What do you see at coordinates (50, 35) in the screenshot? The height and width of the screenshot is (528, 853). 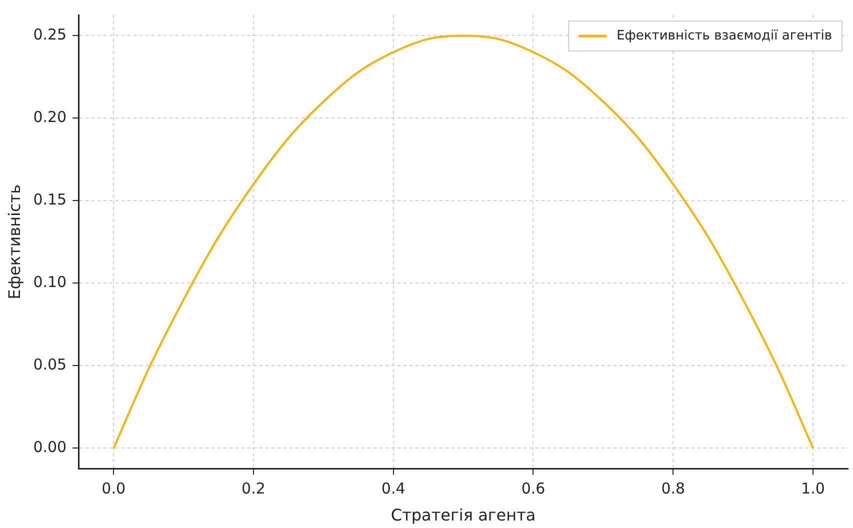 I see `y-tick-label: 0.25` at bounding box center [50, 35].